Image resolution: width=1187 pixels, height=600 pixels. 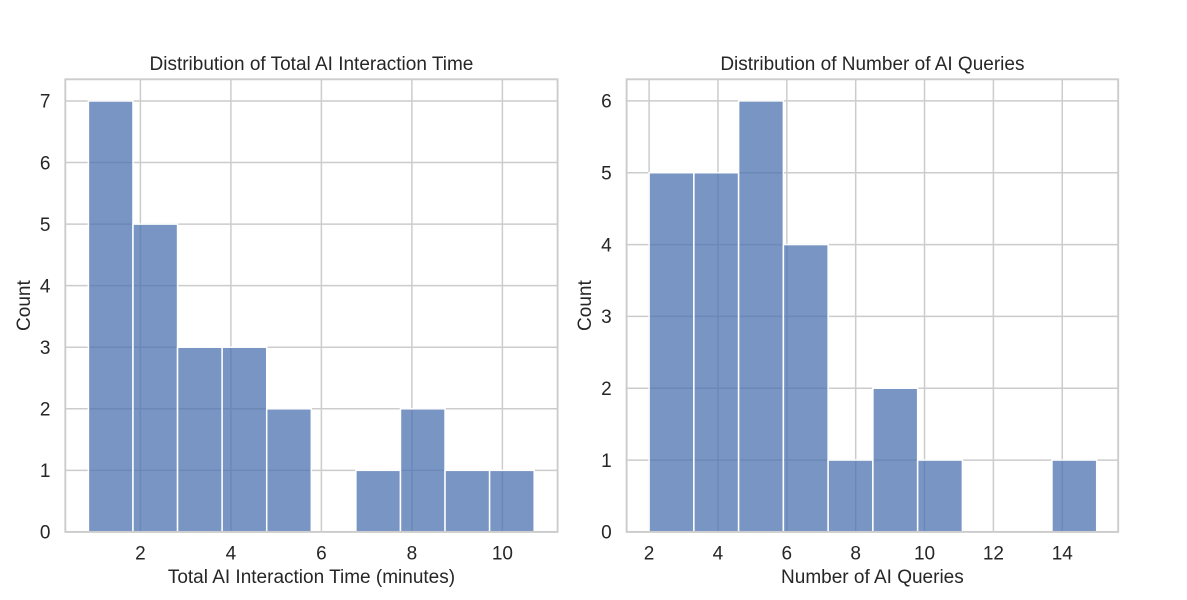 What do you see at coordinates (311, 577) in the screenshot?
I see `svg-text:Total AI Interaction Time (min: Total AI Interaction Time (minutes)` at bounding box center [311, 577].